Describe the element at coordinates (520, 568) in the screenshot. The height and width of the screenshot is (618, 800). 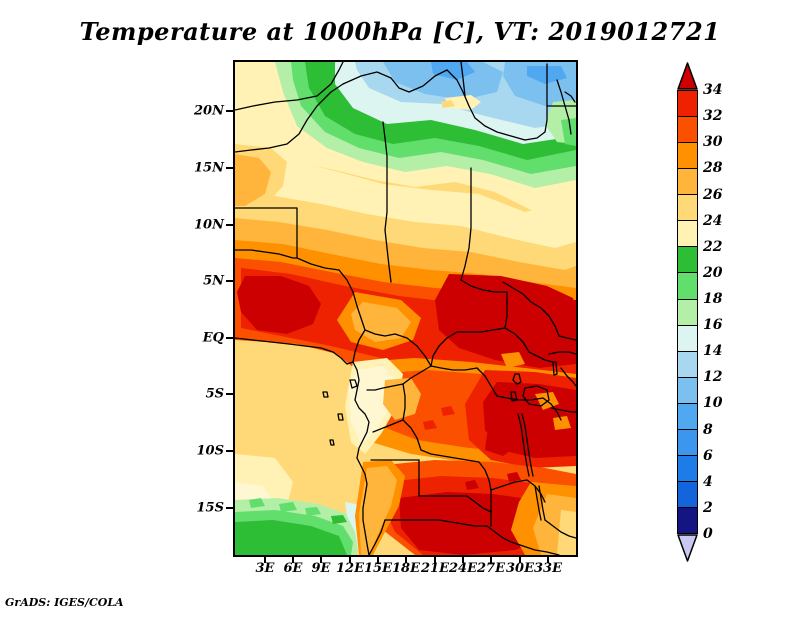
I see `xtick-label-30e: 30E` at that location.